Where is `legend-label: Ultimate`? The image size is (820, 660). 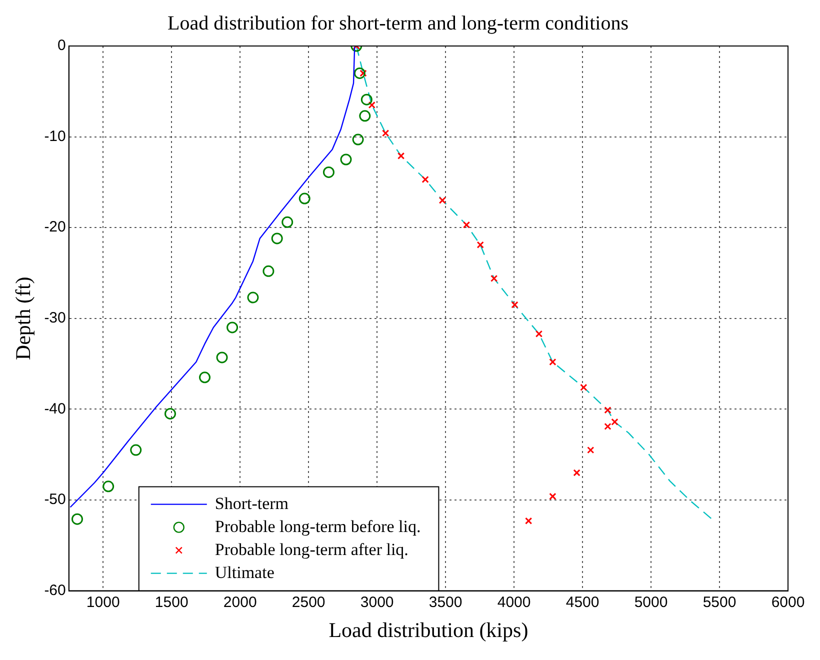
legend-label: Ultimate is located at coordinates (244, 572).